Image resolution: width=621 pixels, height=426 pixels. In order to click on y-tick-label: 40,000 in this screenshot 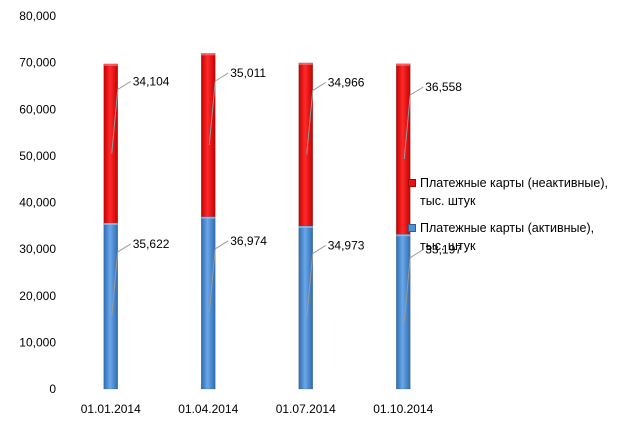, I will do `click(37, 203)`.